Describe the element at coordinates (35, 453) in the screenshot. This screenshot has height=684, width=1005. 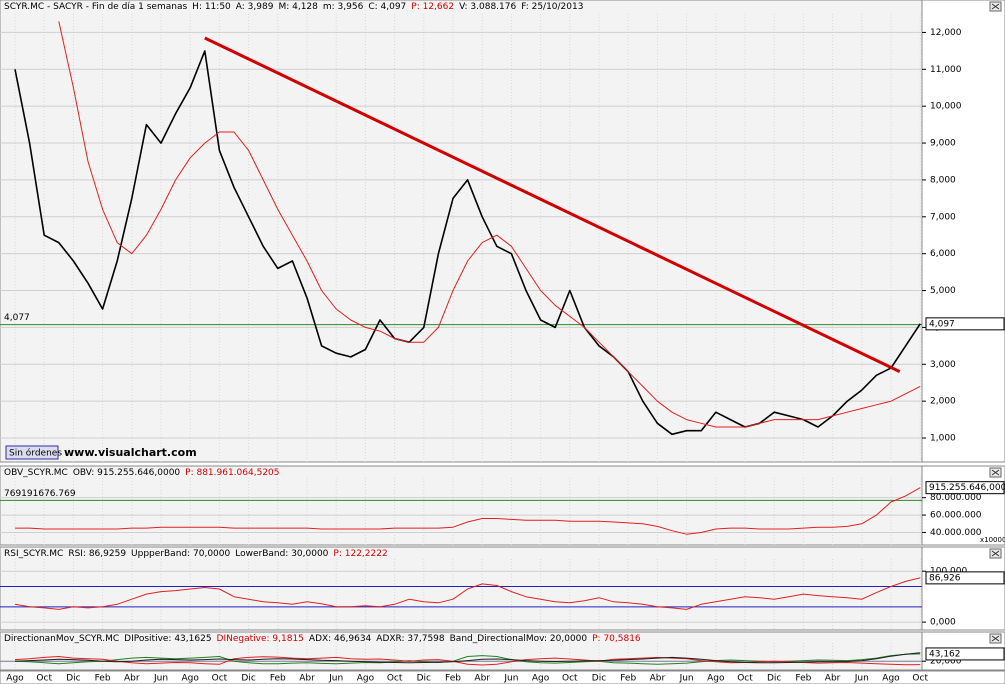
I see `orders-button-label: Sin órdenes` at that location.